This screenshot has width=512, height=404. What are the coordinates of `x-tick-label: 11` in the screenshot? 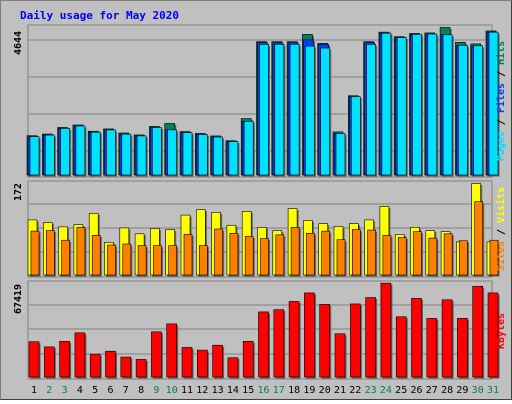 It's located at (187, 390).